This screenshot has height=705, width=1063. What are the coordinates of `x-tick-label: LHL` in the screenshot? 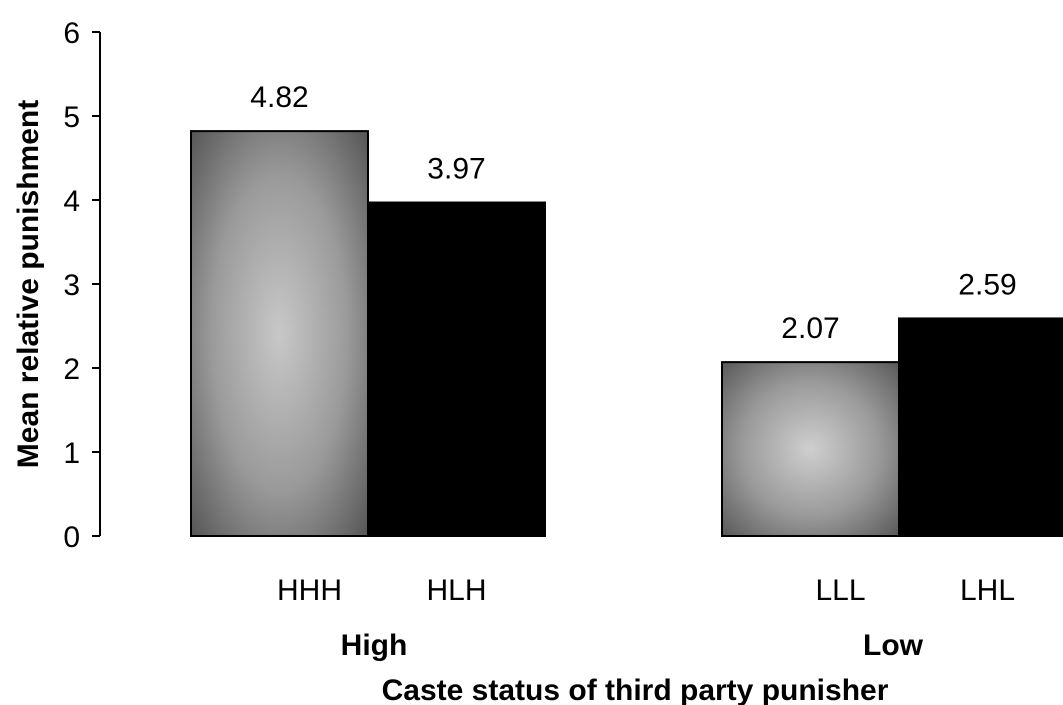 It's located at (987, 590).